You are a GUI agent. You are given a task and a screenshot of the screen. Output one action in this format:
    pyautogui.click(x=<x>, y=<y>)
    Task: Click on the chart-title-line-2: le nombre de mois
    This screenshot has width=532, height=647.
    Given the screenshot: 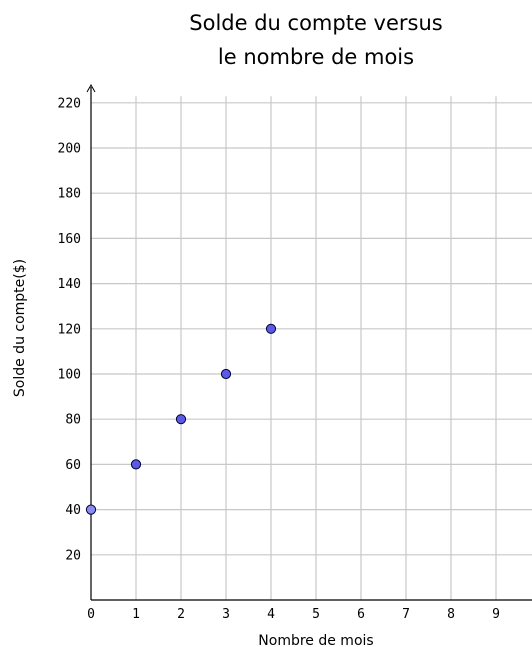 What is the action you would take?
    pyautogui.click(x=316, y=57)
    